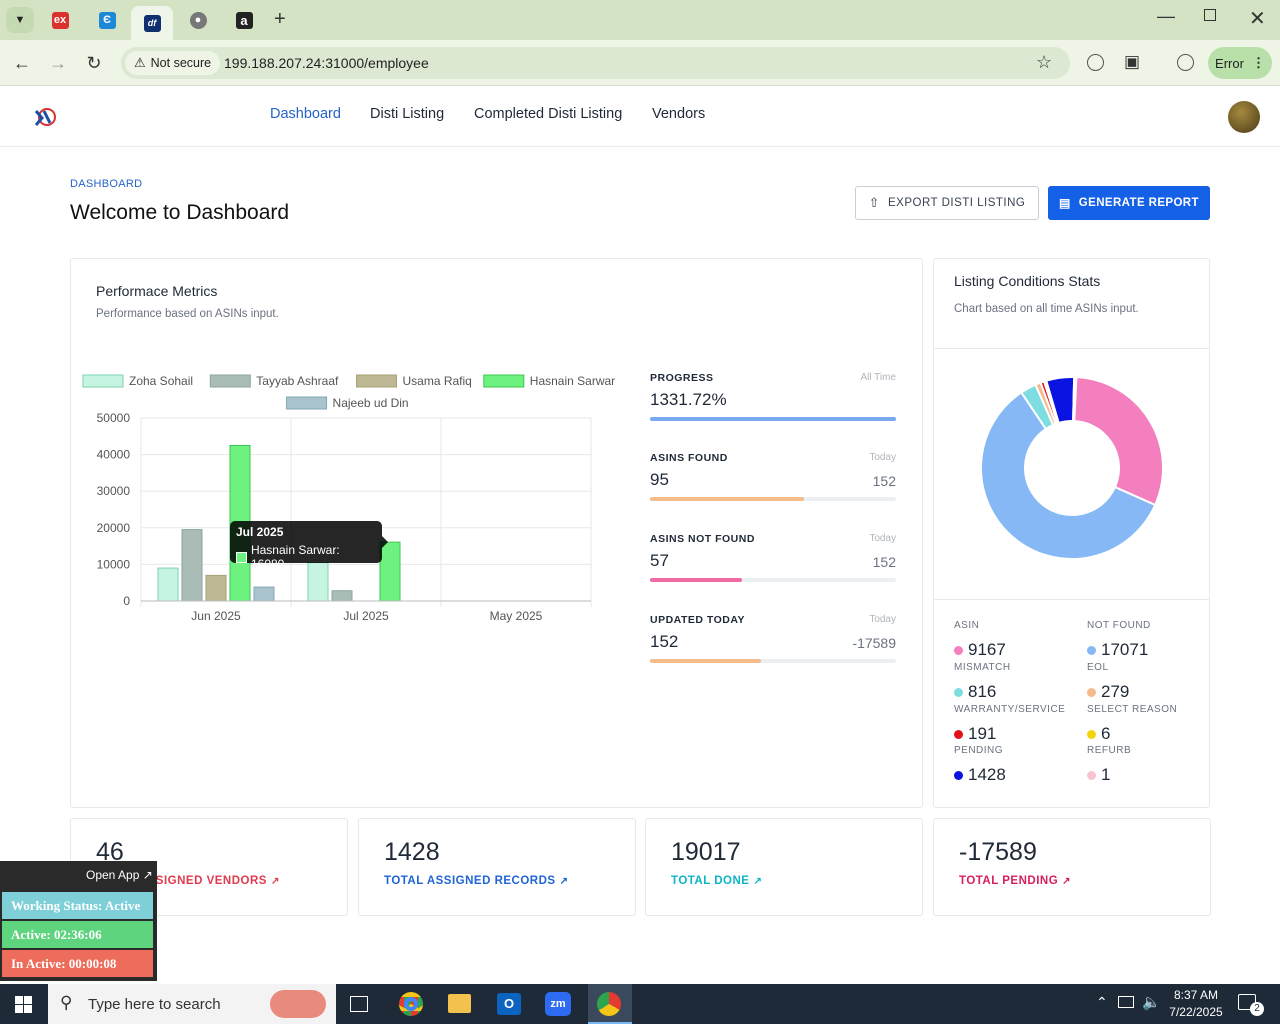 This screenshot has height=1024, width=1280. Describe the element at coordinates (295, 557) in the screenshot. I see `tooltip-text: Hasnain Sarwar: 16080` at that location.